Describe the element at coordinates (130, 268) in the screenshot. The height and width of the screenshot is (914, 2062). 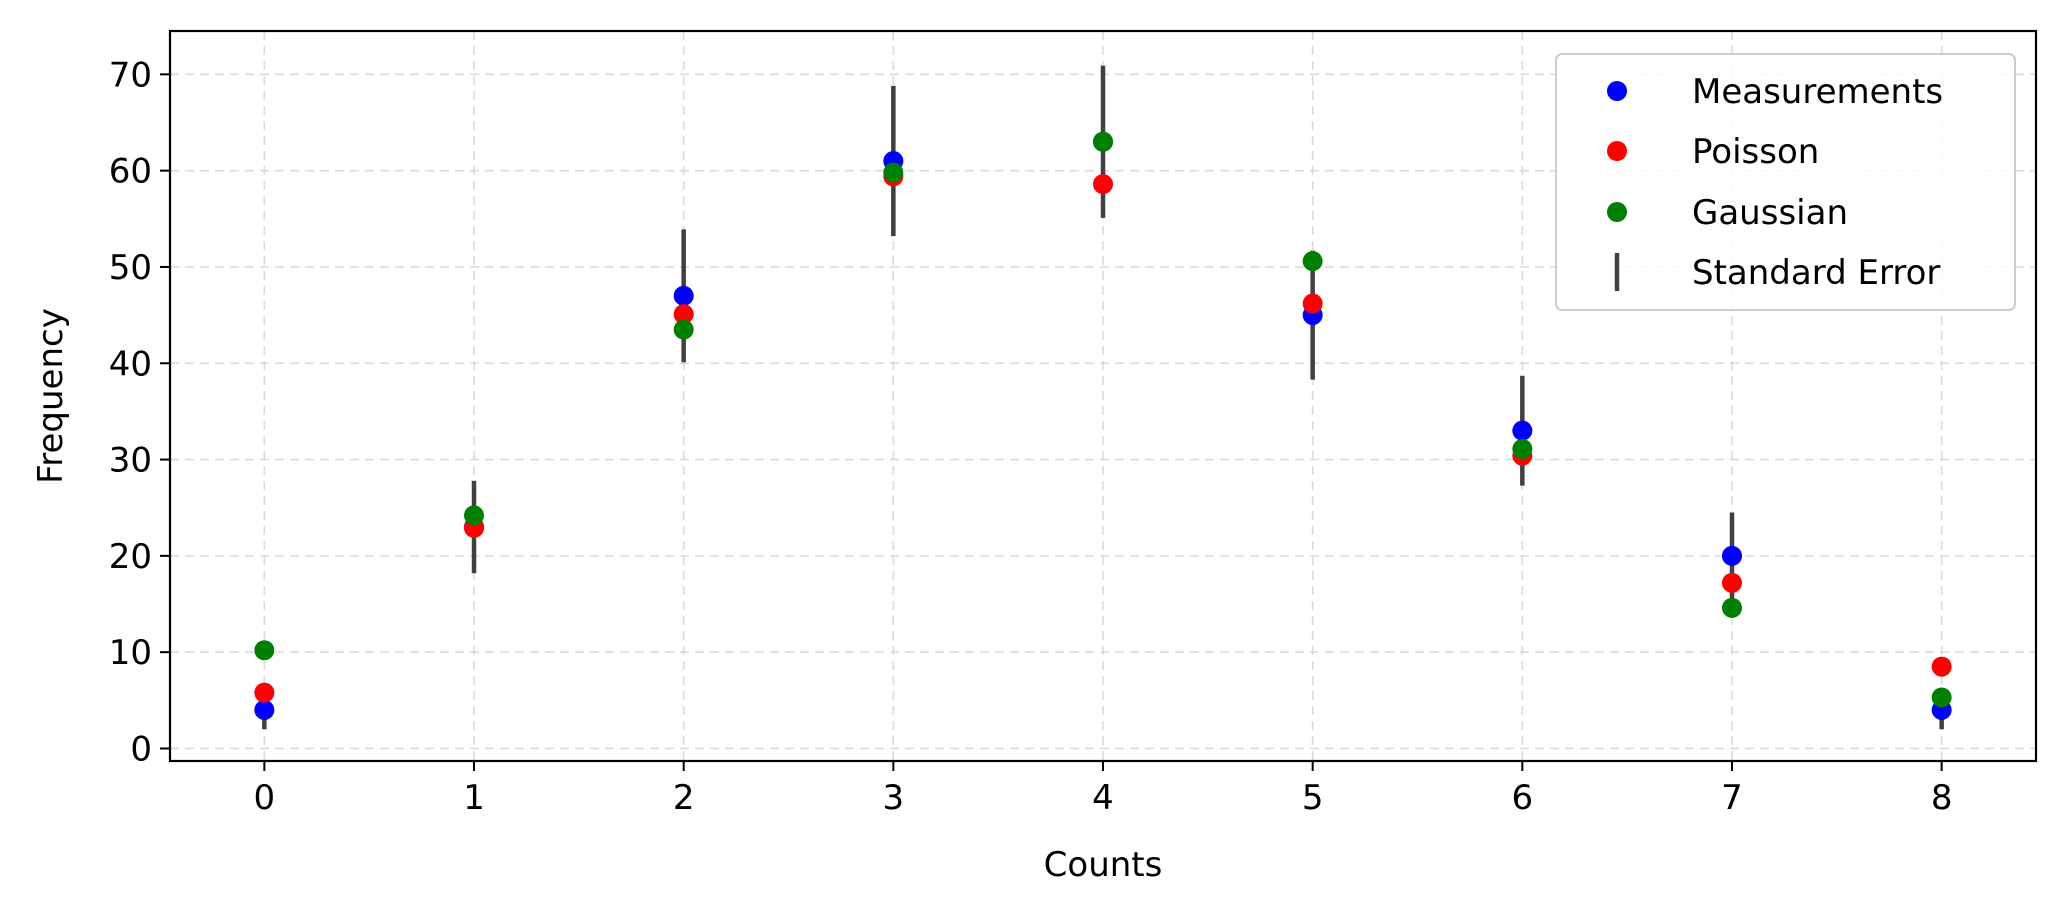
I see `y-tick-label: 50` at that location.